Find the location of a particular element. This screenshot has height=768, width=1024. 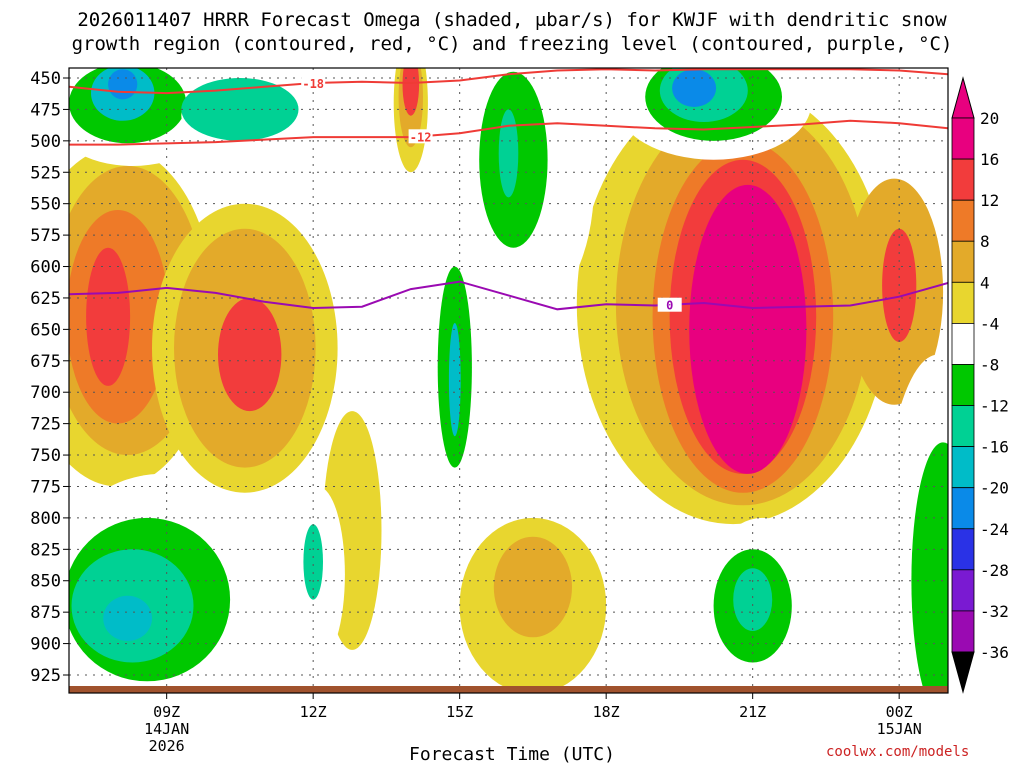

colorbar: 20 16 12 8 4 -4 -8 -12 -16 -20 -24 -28 -32 -36 is located at coordinates (980, 385).